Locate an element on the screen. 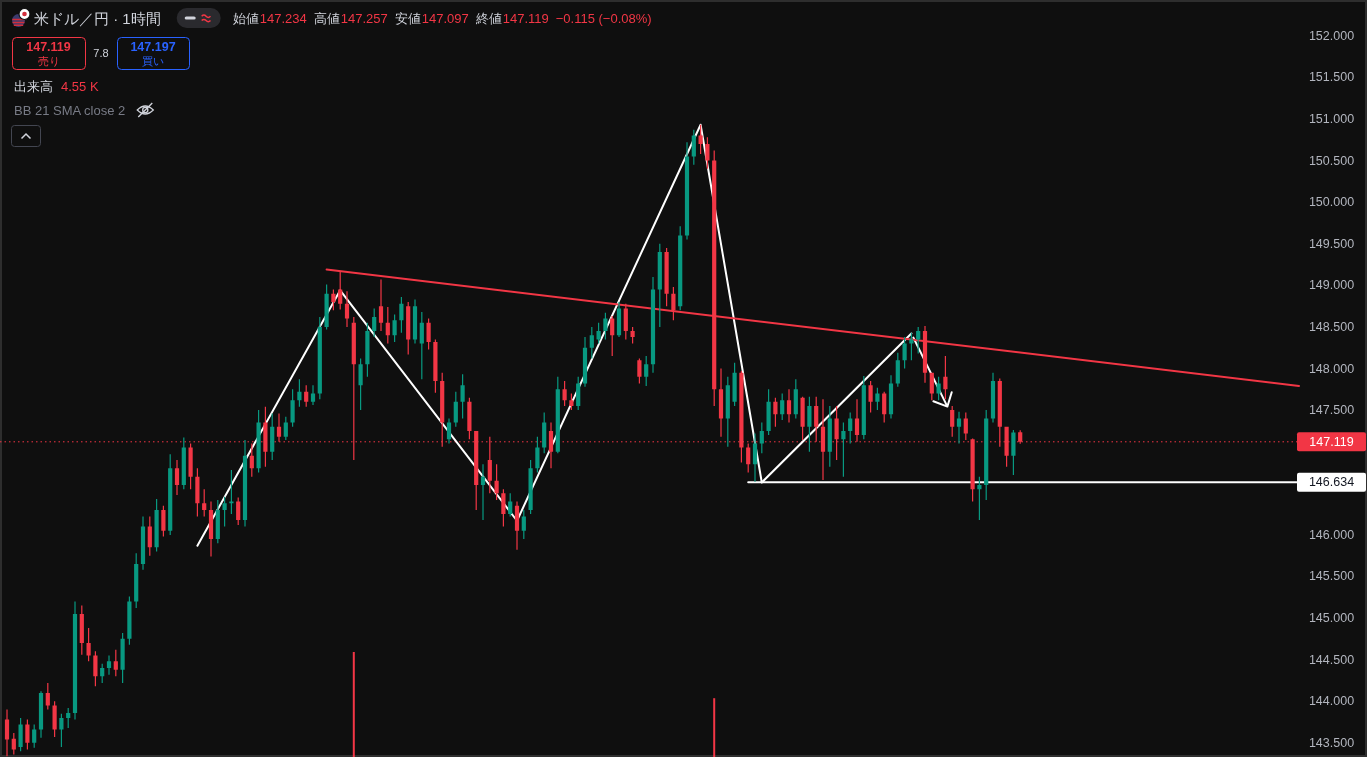 This screenshot has height=757, width=1367. tick-label: 145.500 is located at coordinates (1331, 576).